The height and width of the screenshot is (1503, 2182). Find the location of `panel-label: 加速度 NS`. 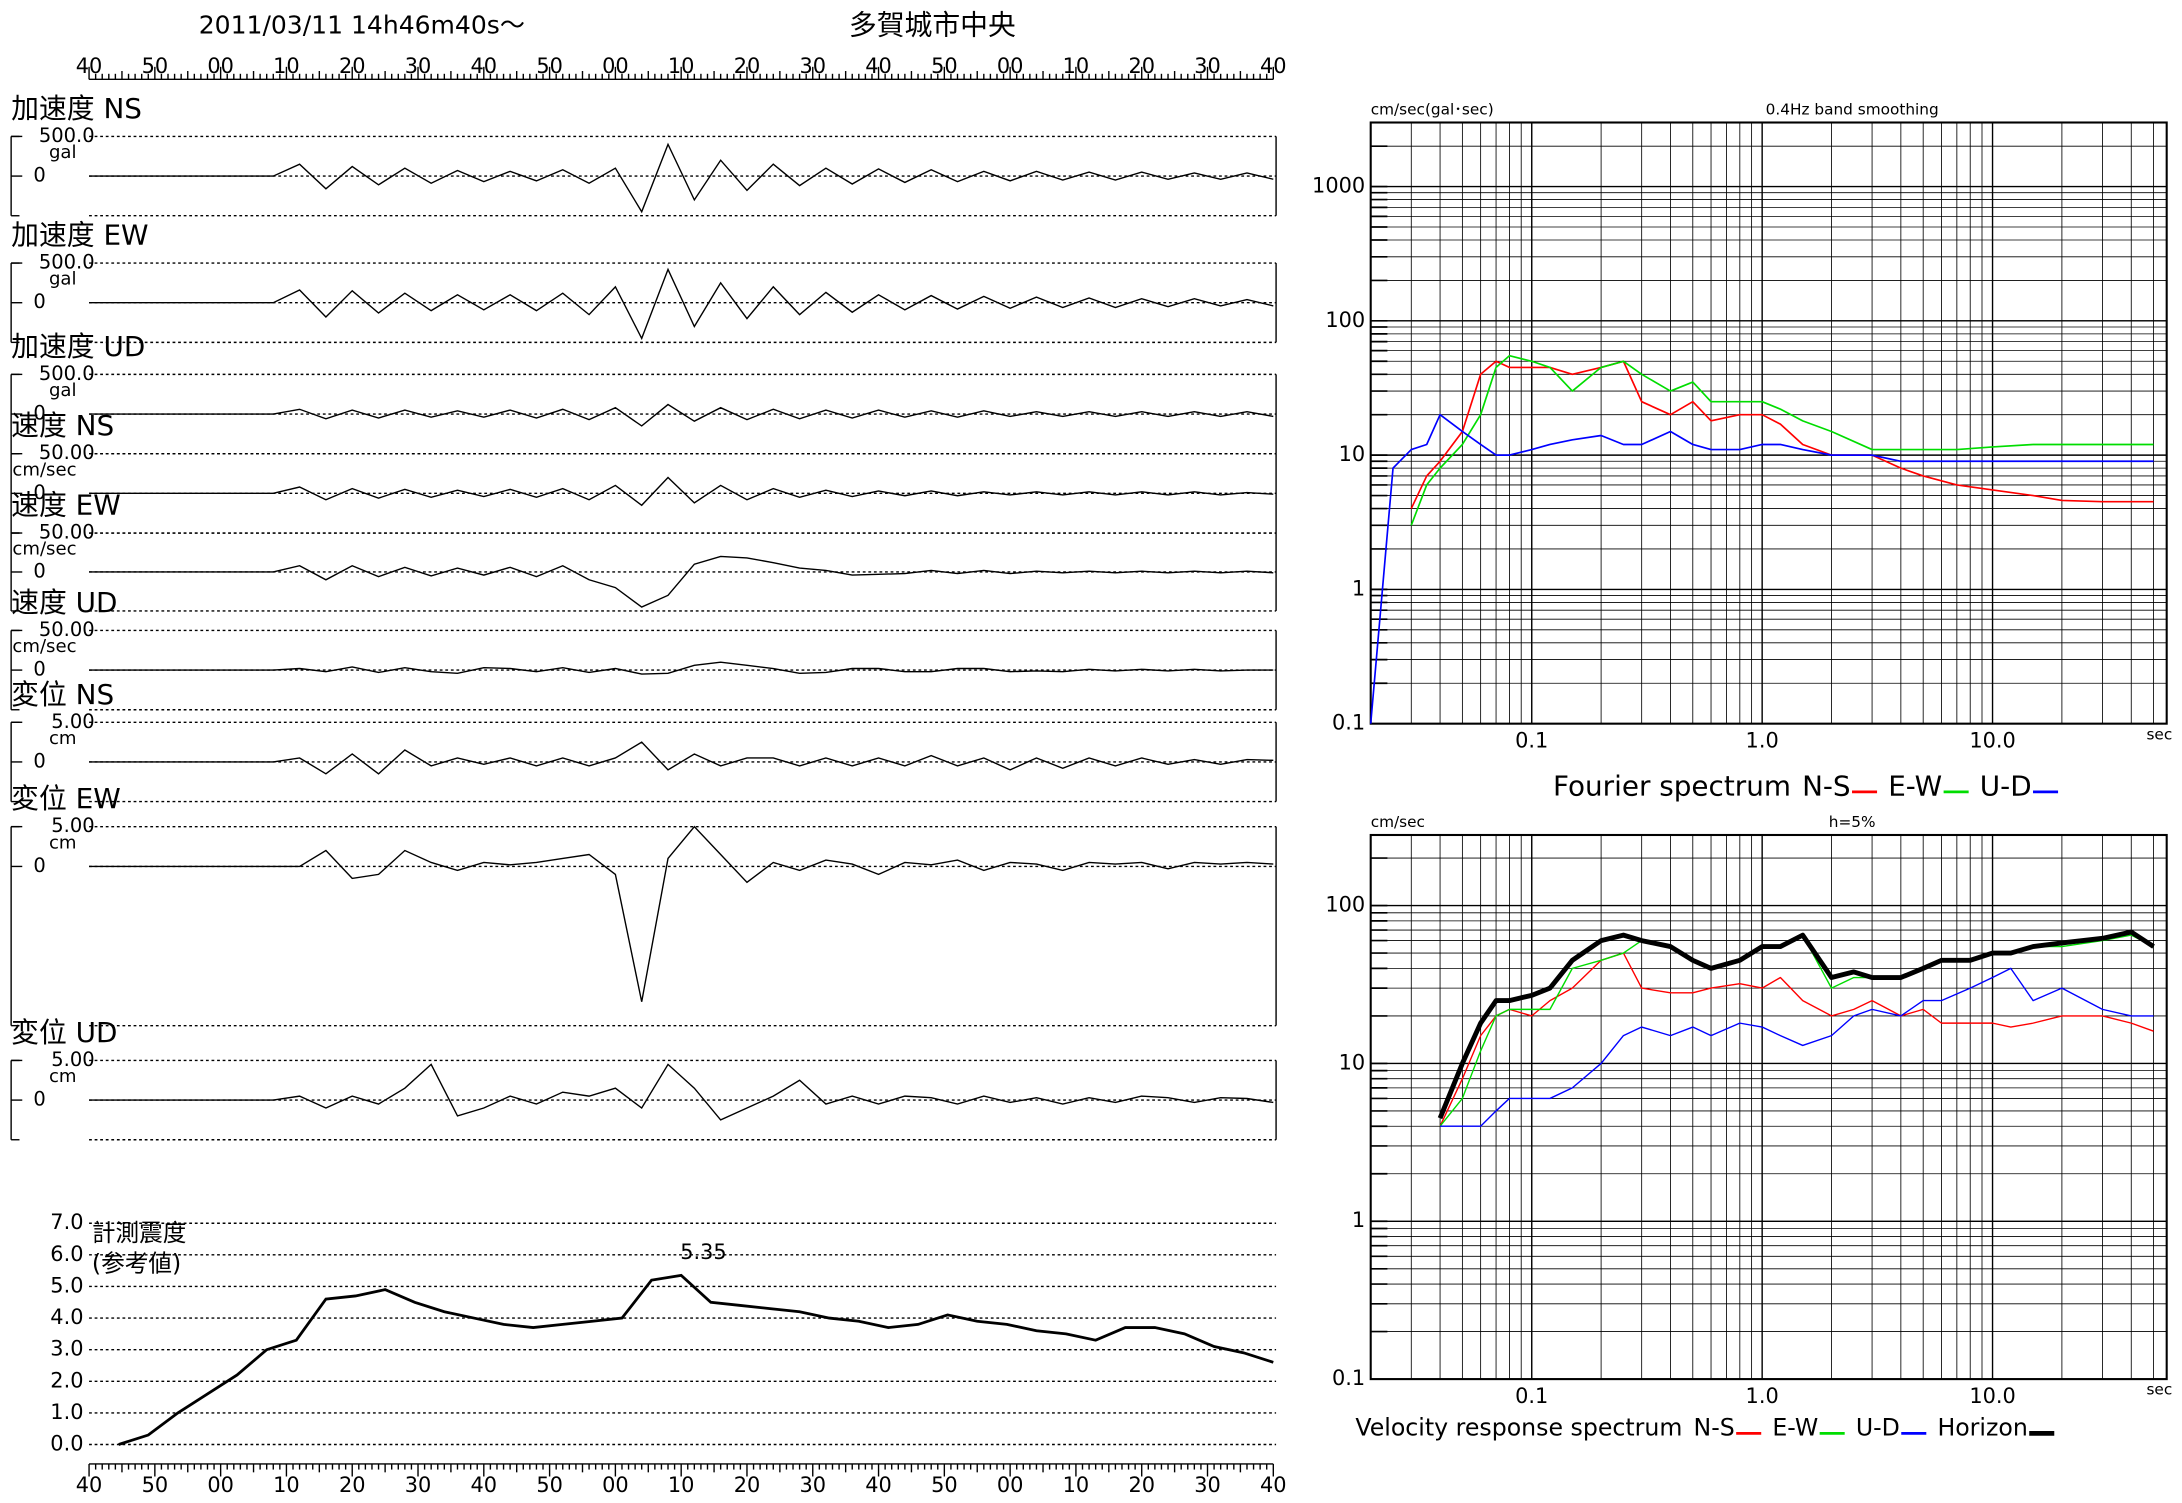

panel-label: 加速度 NS is located at coordinates (76, 108).